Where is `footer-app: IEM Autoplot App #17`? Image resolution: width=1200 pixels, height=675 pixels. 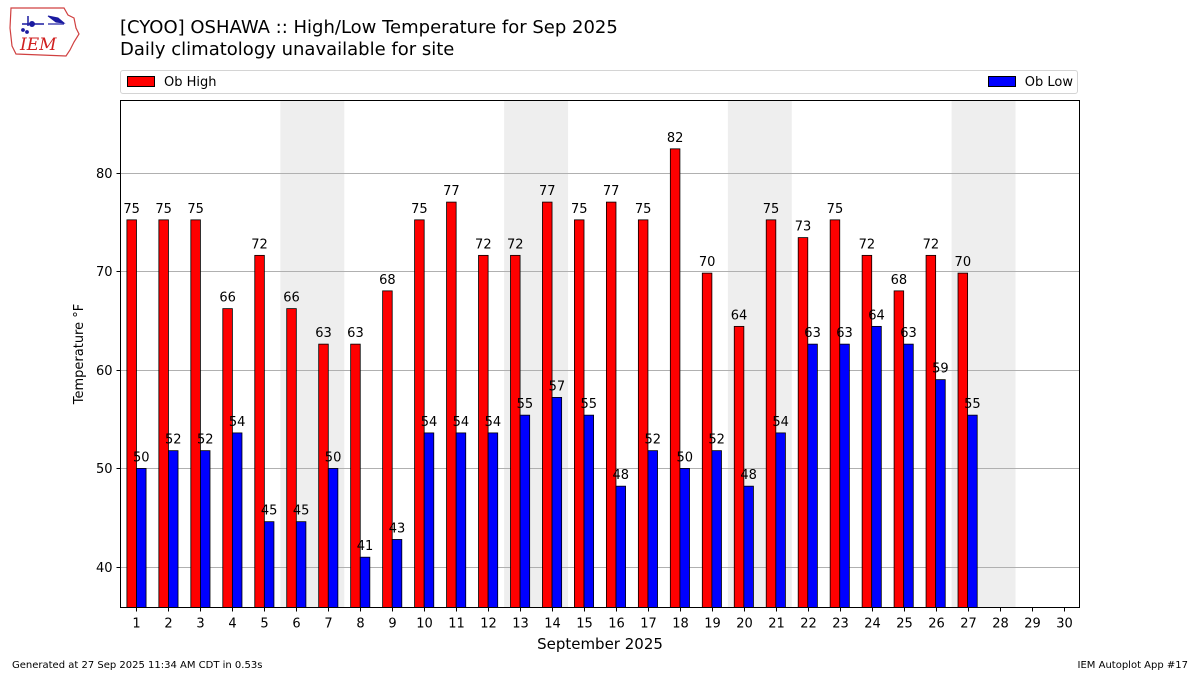
footer-app: IEM Autoplot App #17 is located at coordinates (1132, 665).